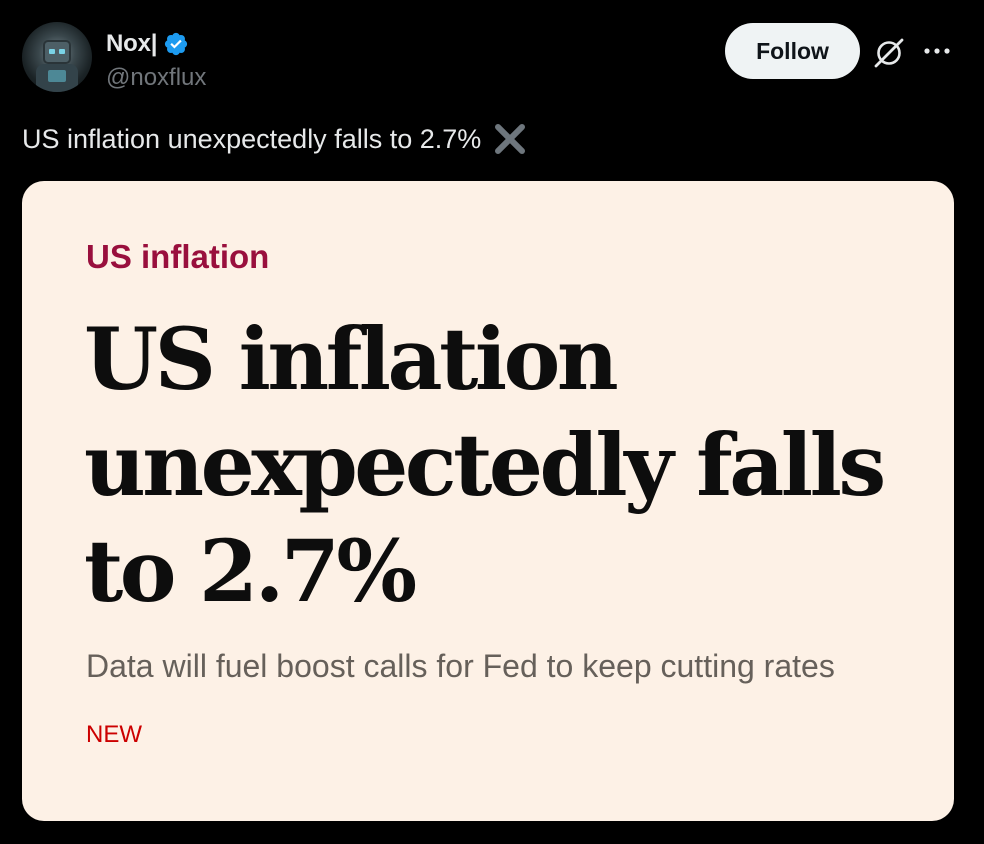  Describe the element at coordinates (132, 43) in the screenshot. I see `author-display-name: Nox|` at that location.